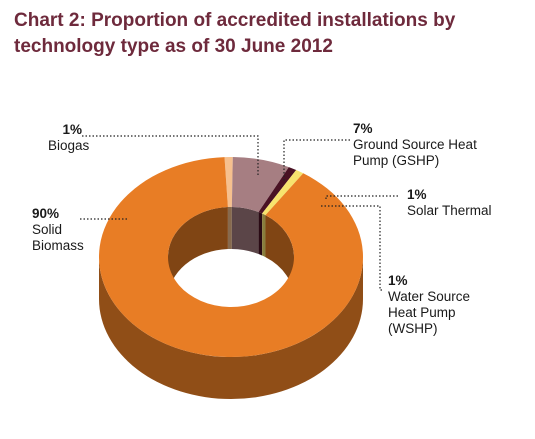  I want to click on label-biogas: 1% Biogas, so click(69, 138).